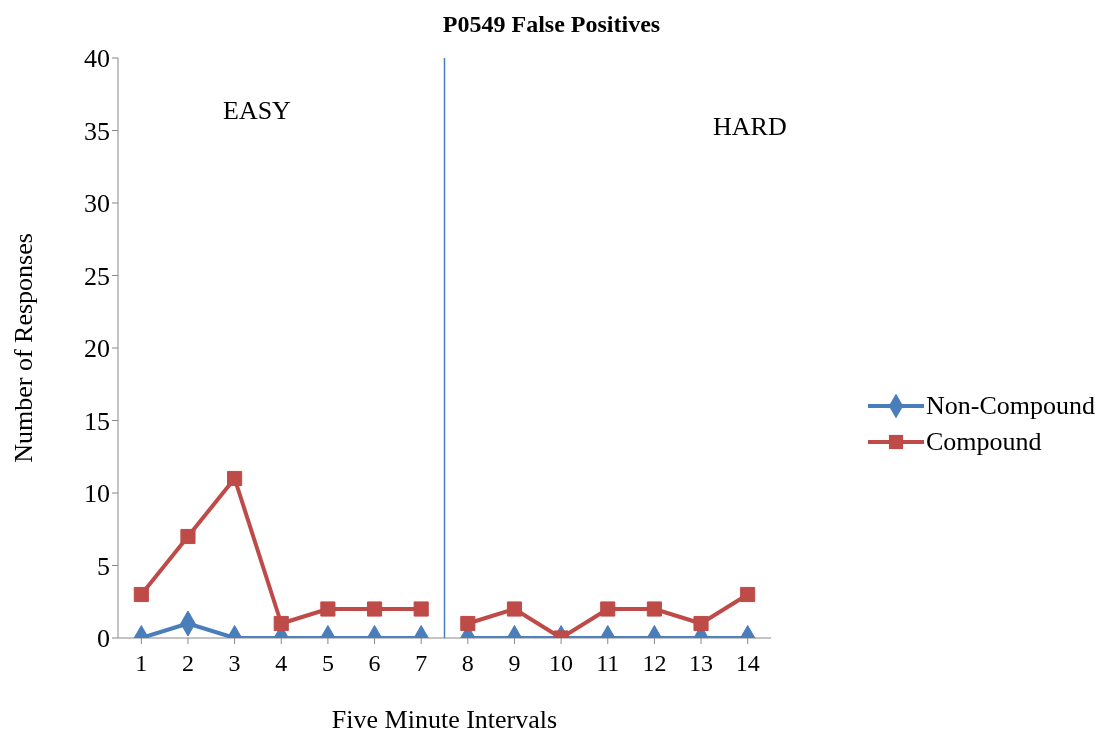 Image resolution: width=1103 pixels, height=744 pixels. Describe the element at coordinates (444, 719) in the screenshot. I see `x-axis-title: Five Minute Intervals` at that location.